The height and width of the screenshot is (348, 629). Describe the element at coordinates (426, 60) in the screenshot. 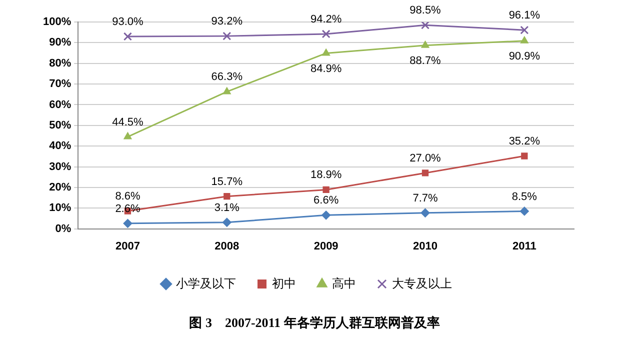

I see `data-label: 88.7%` at that location.